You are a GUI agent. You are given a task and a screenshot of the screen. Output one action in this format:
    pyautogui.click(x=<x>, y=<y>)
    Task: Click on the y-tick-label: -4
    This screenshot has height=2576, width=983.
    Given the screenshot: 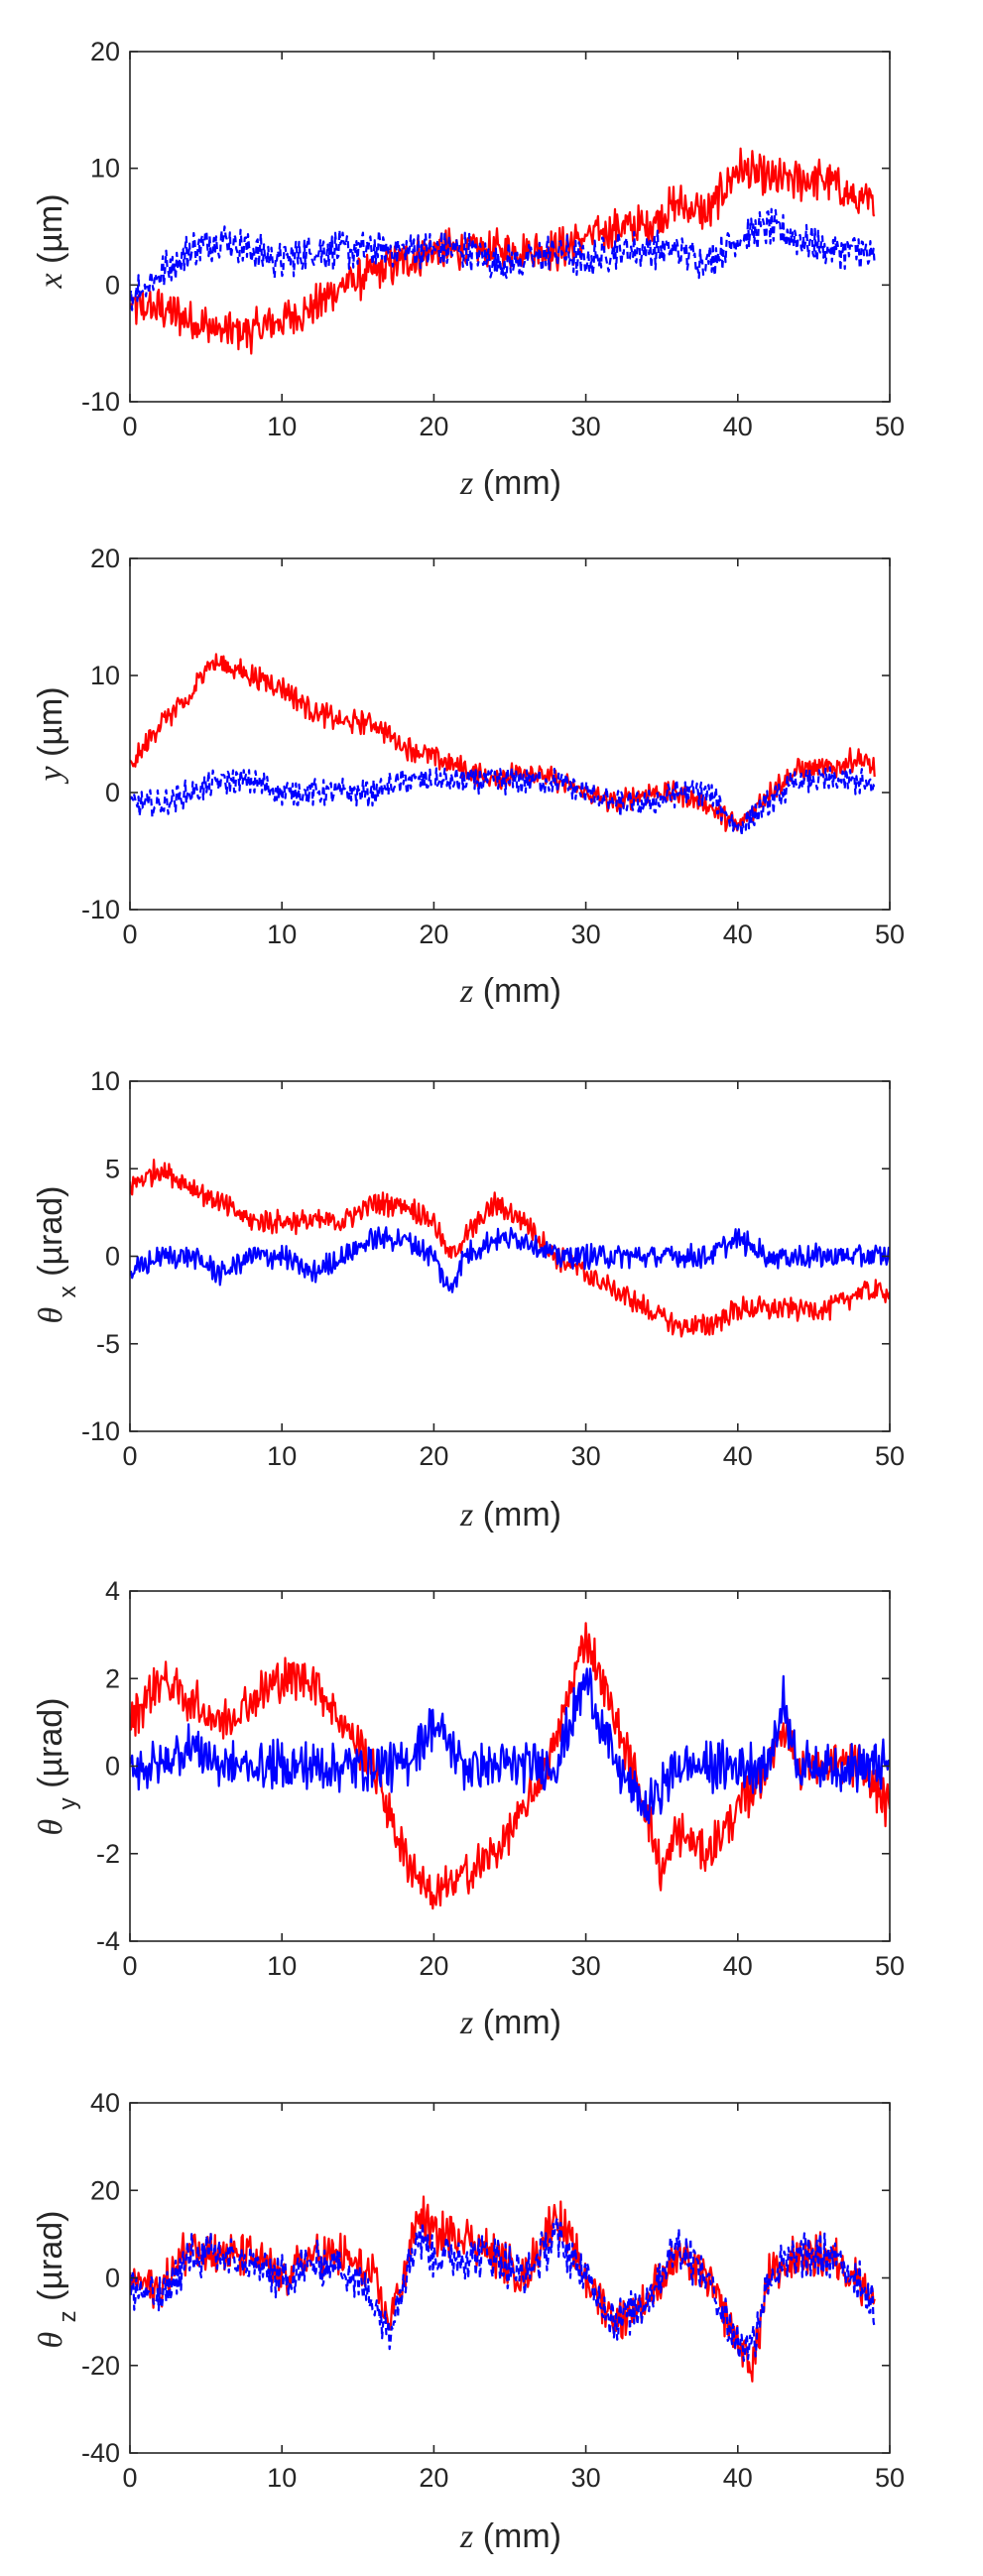 What is the action you would take?
    pyautogui.click(x=108, y=1941)
    